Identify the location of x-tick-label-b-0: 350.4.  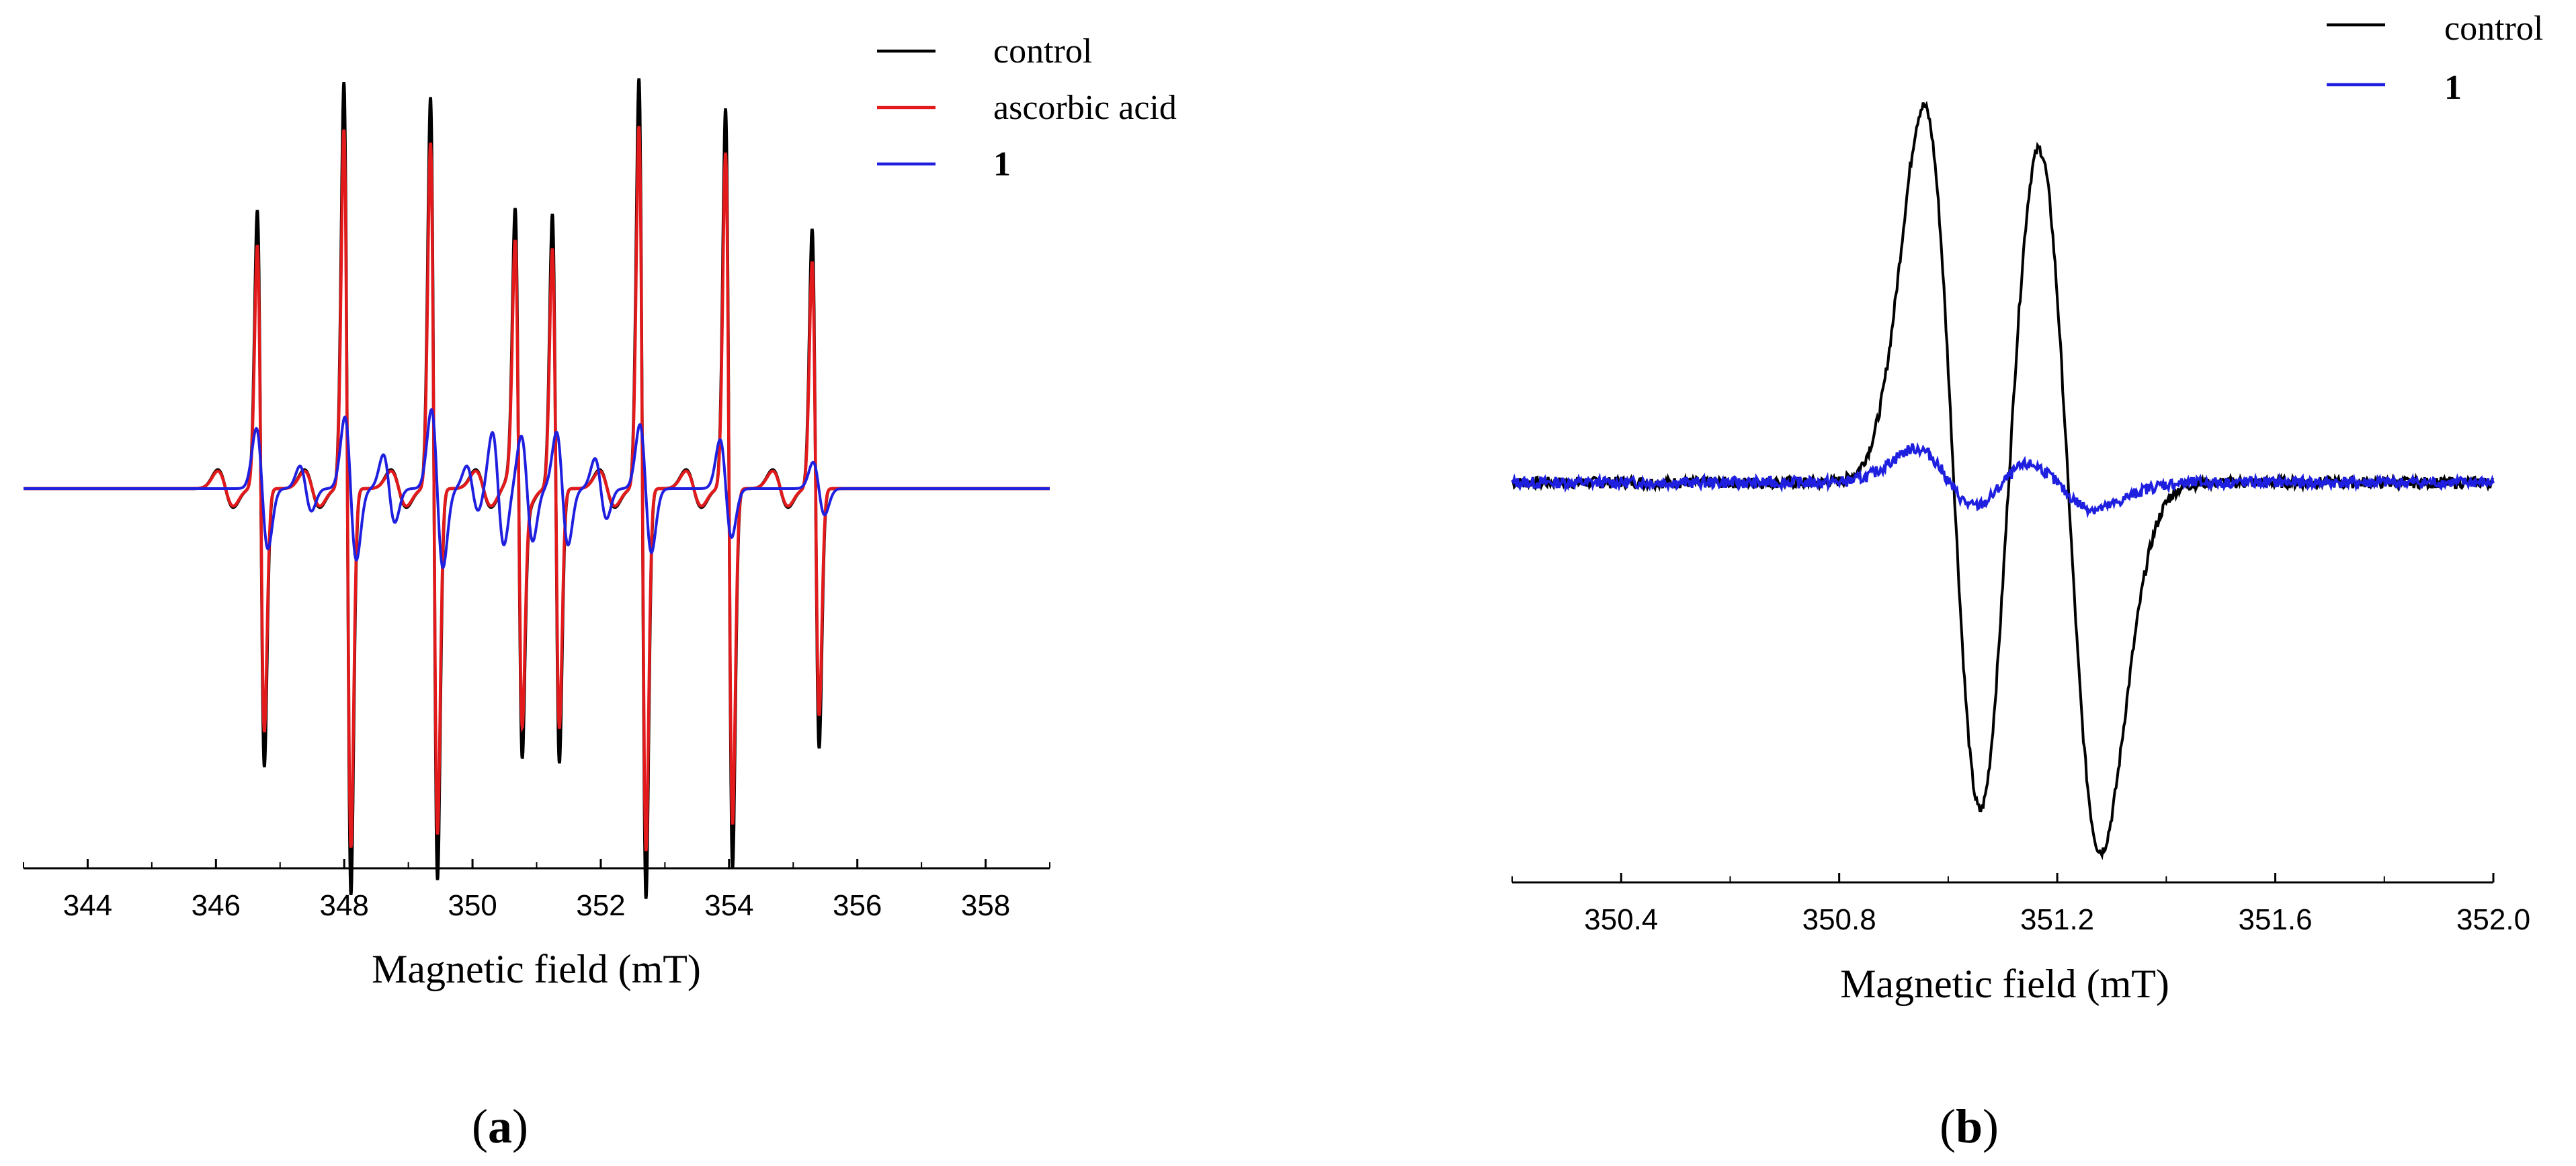
(1621, 919).